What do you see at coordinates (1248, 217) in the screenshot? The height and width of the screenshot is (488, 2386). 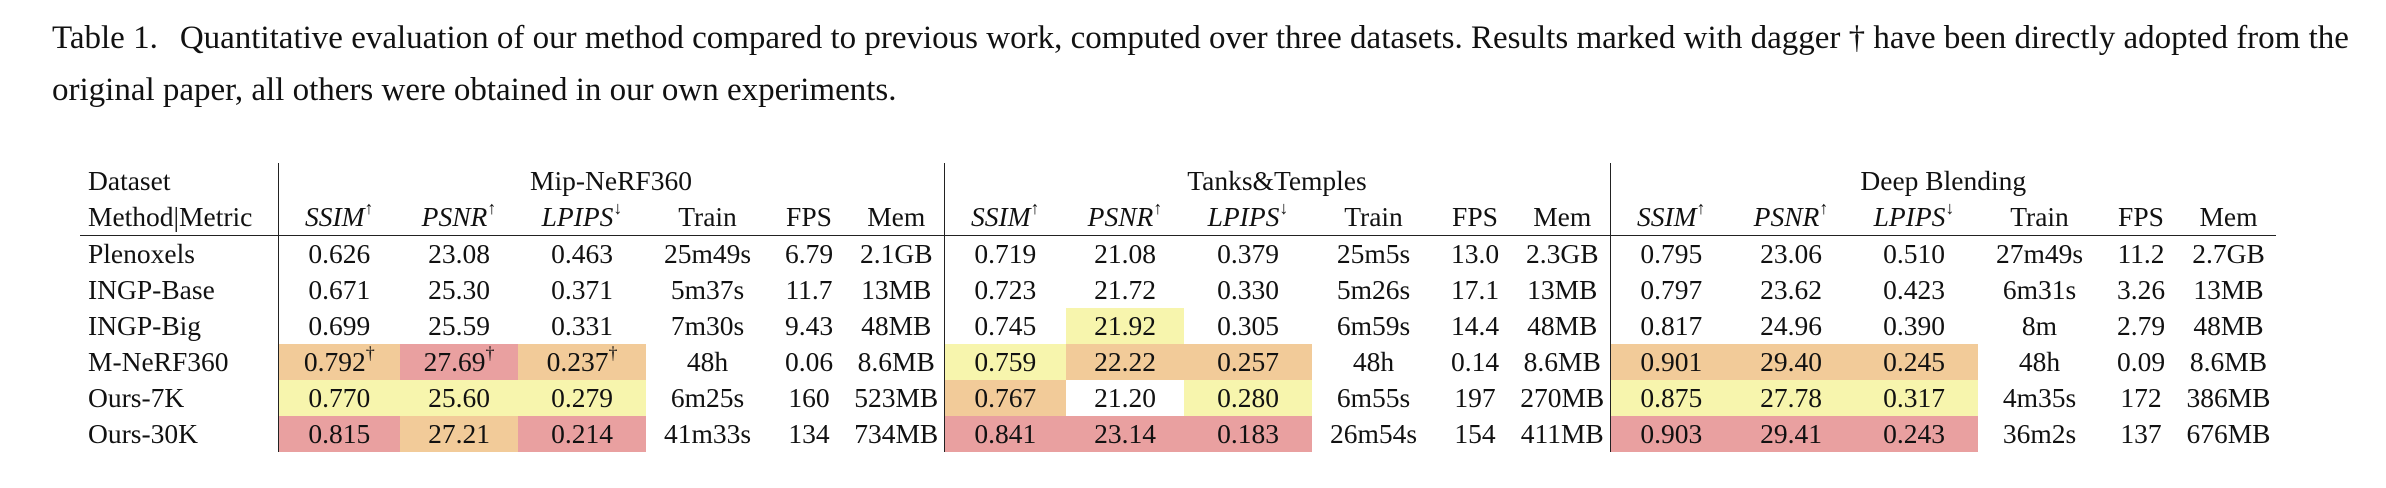 I see `metric-header-tanks-temples-lpips: LPIPS↓` at bounding box center [1248, 217].